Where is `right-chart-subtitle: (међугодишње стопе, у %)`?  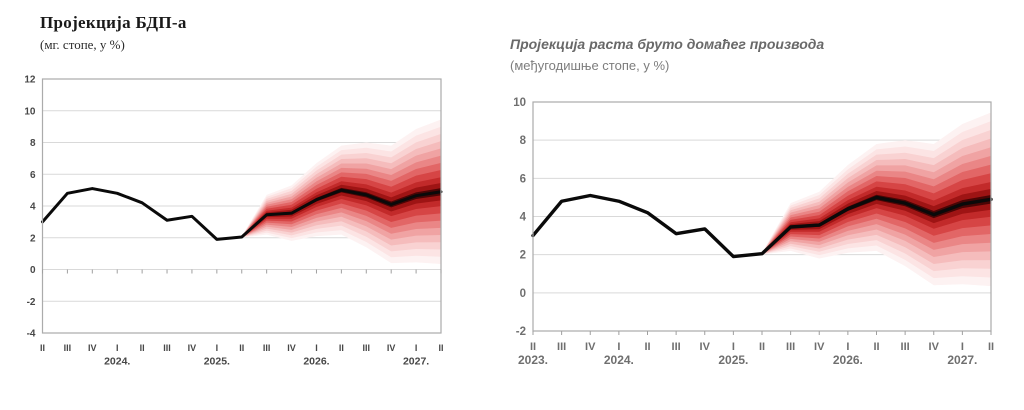
right-chart-subtitle: (међугодишње стопе, у %) is located at coordinates (590, 65).